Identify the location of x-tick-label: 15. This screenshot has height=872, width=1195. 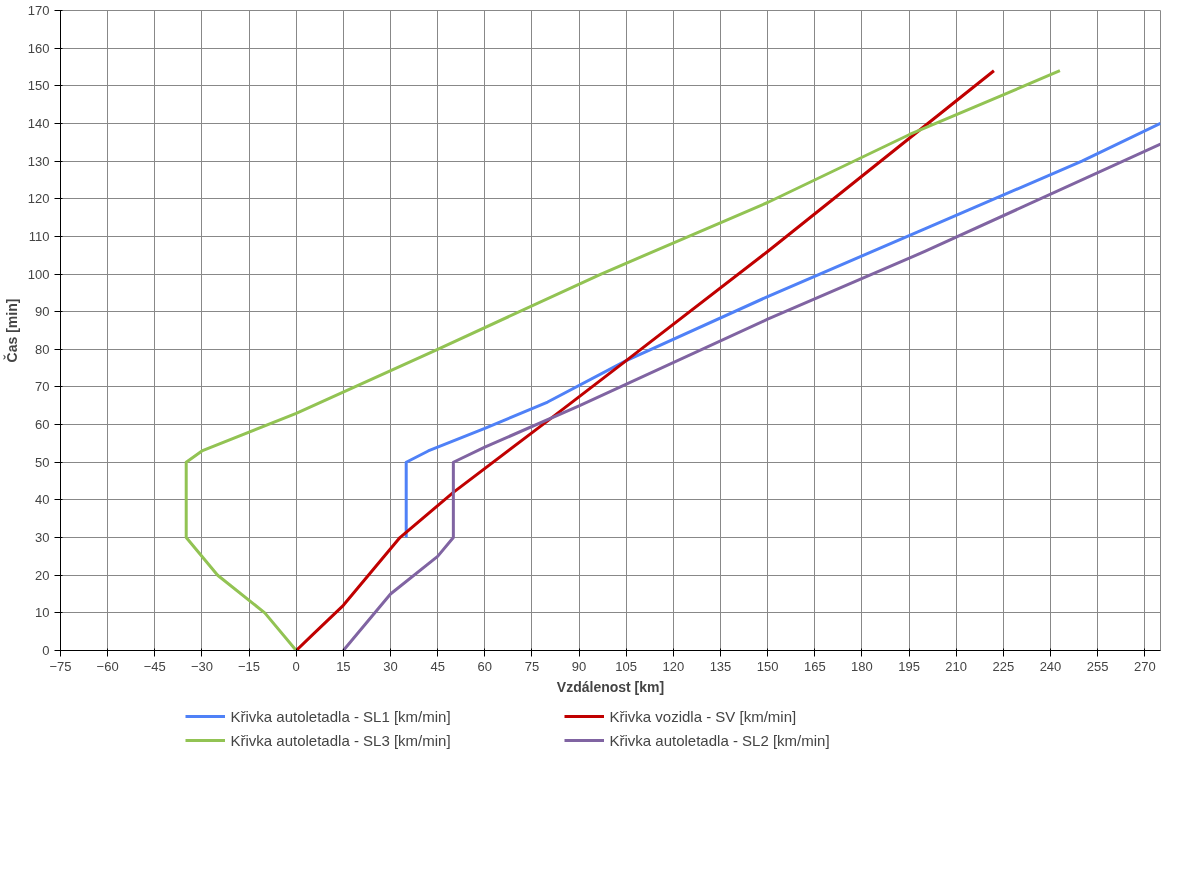
(343, 666).